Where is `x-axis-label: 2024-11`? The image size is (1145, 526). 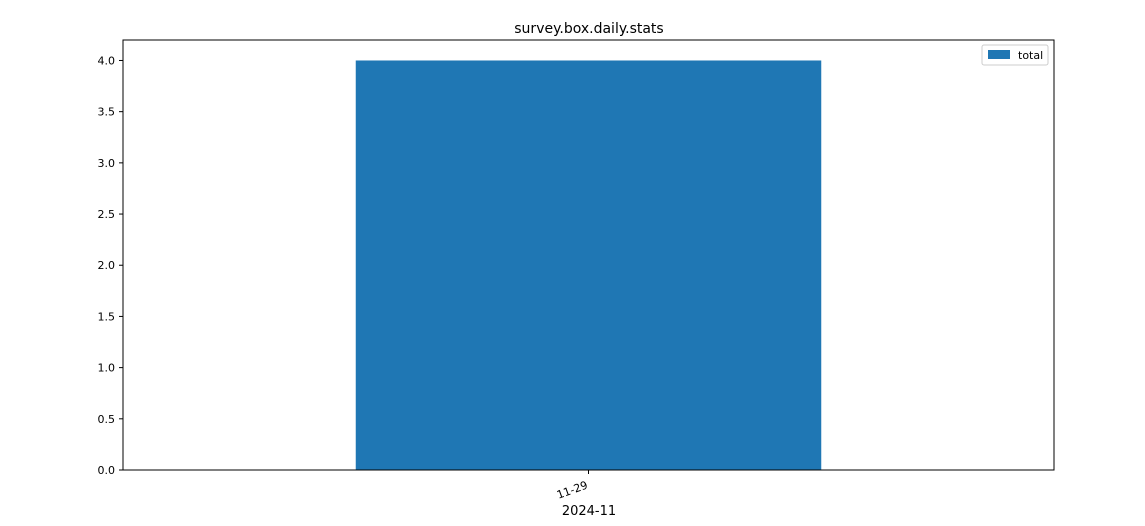 x-axis-label: 2024-11 is located at coordinates (589, 511).